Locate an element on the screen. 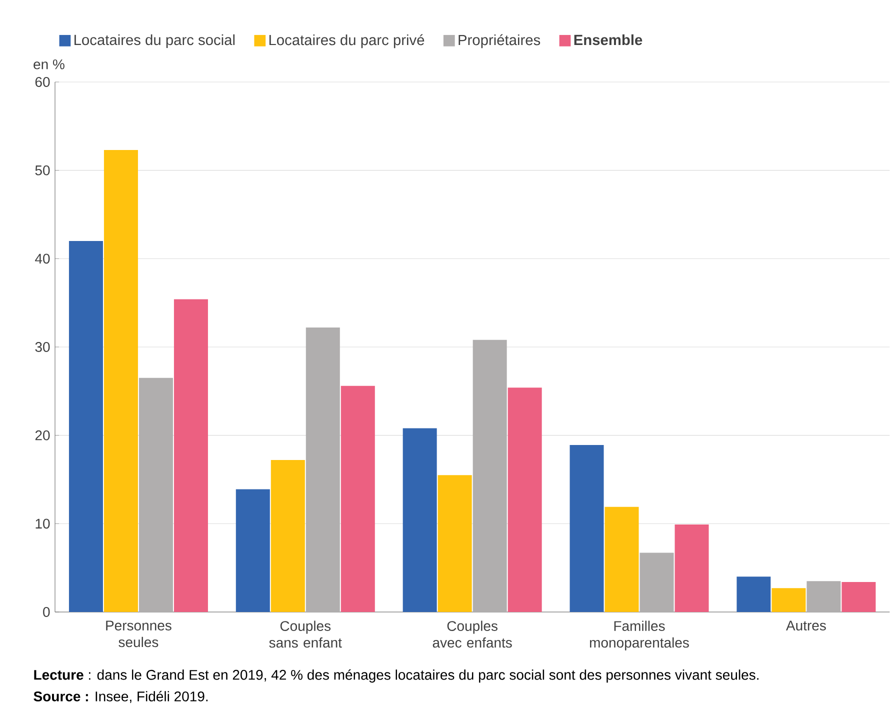 The image size is (894, 720). legend-label: Propriétaires is located at coordinates (499, 41).